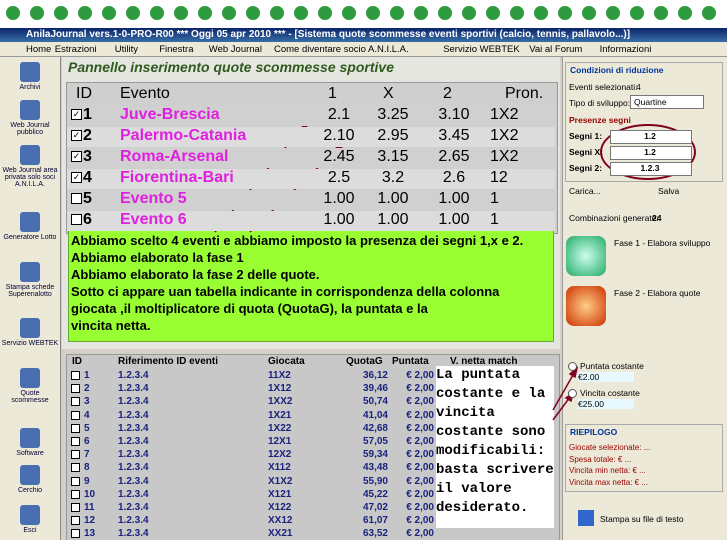 The image size is (727, 540). I want to click on results-cell: 1.2.3.4, so click(133, 415).